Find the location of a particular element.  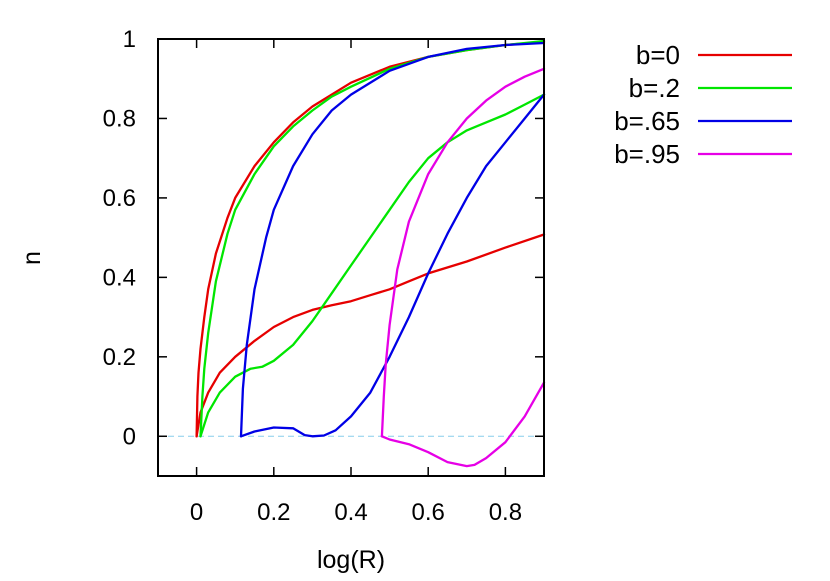

y-tick-label: 0.2 is located at coordinates (119, 357).